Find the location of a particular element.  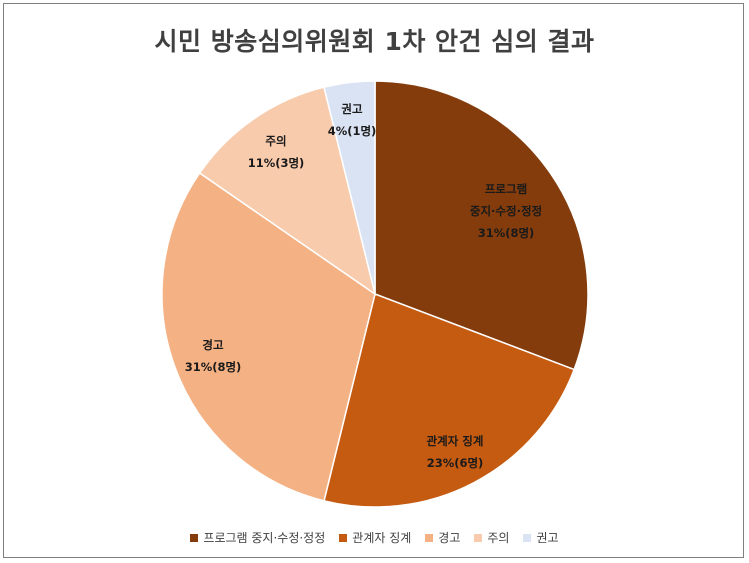

chart-title: 시민 방송심의위원회 1차 안건 심의 결과 is located at coordinates (374, 41).